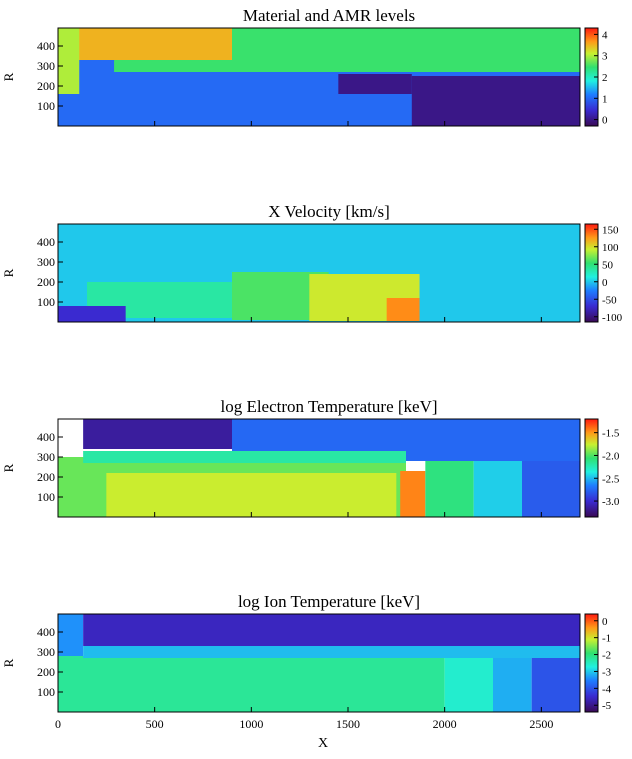 This screenshot has width=632, height=759. What do you see at coordinates (58, 724) in the screenshot?
I see `x-tick-label: 0` at bounding box center [58, 724].